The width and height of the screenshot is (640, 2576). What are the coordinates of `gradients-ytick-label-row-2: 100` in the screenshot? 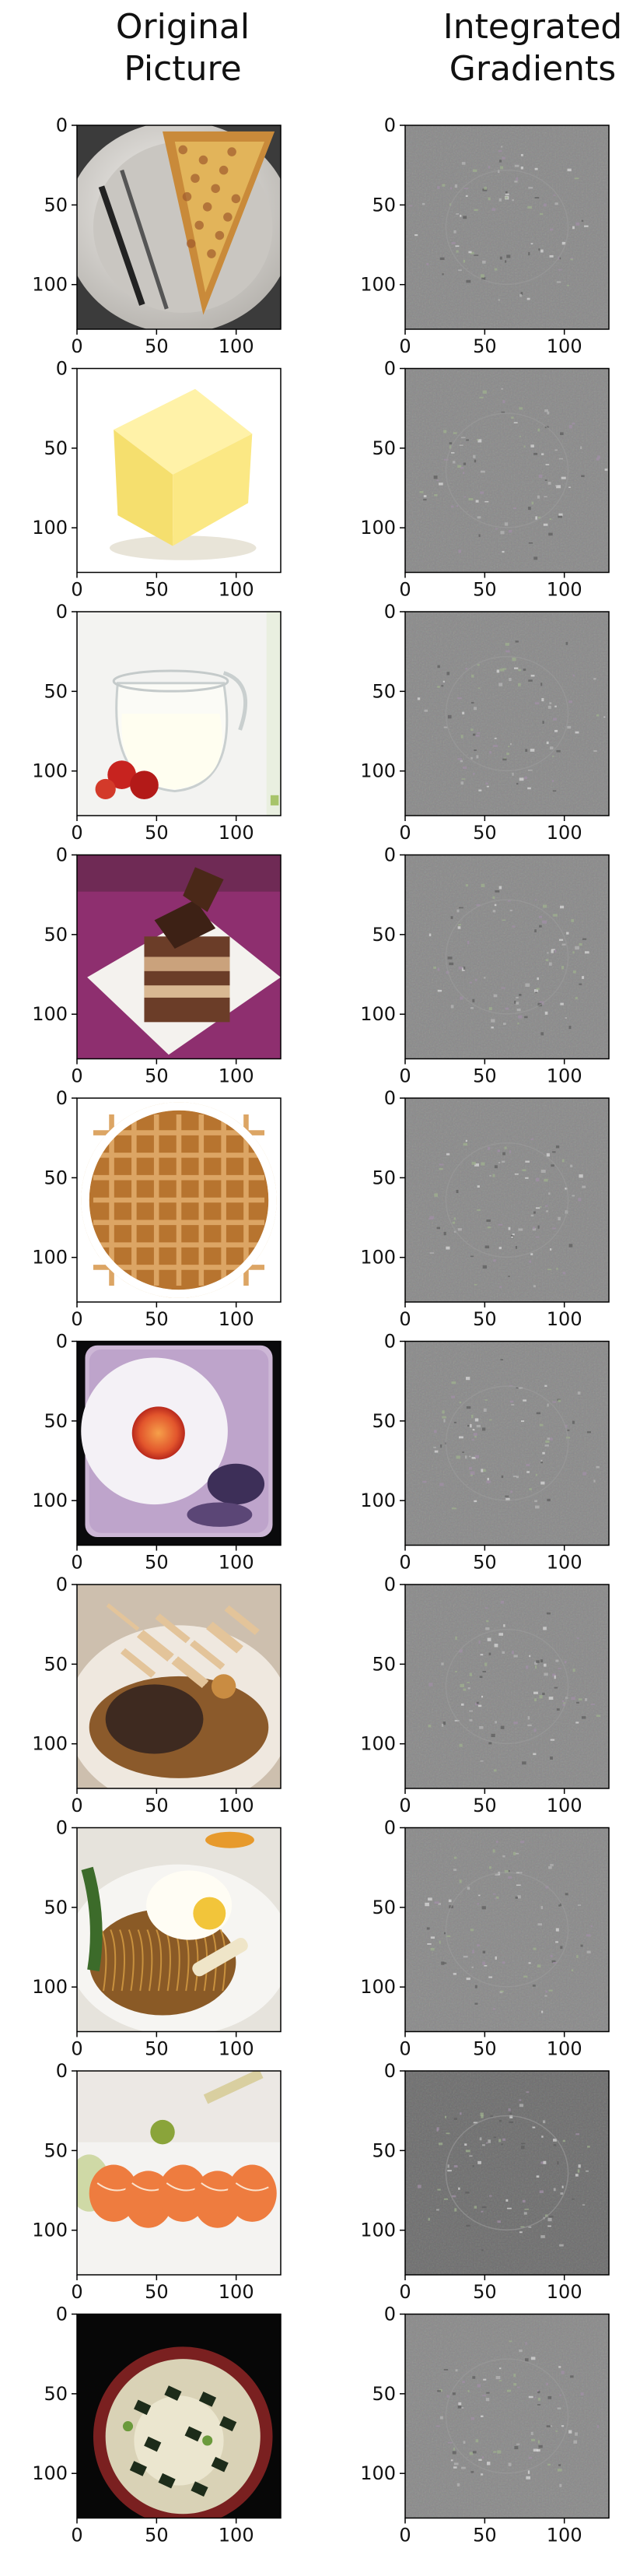 It's located at (378, 528).